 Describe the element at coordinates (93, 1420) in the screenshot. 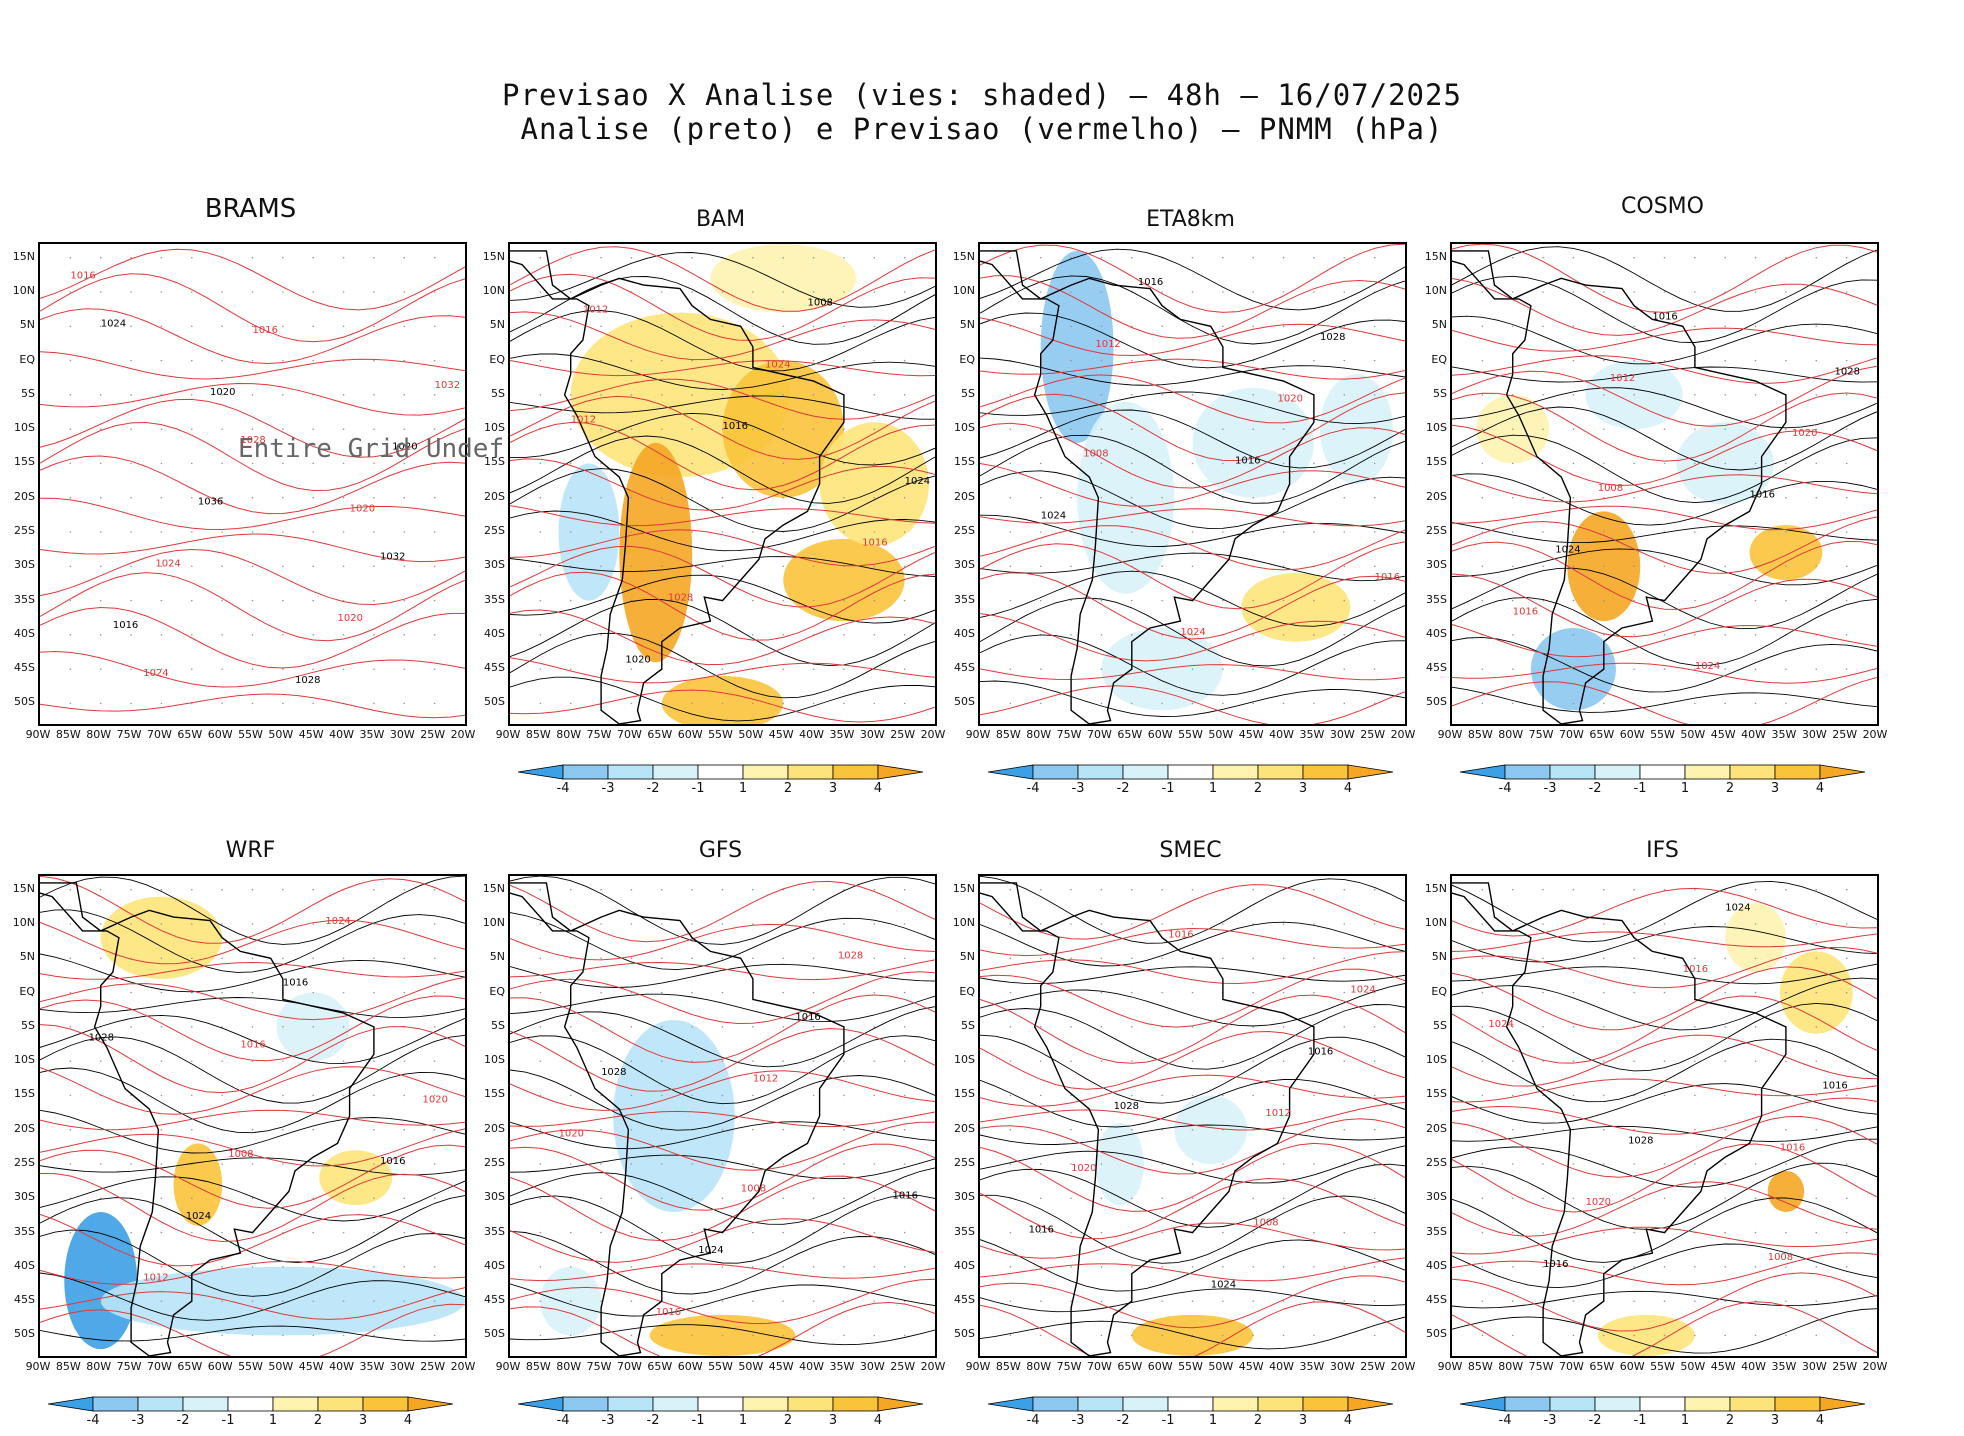

I see `colorbar-label: -4` at that location.